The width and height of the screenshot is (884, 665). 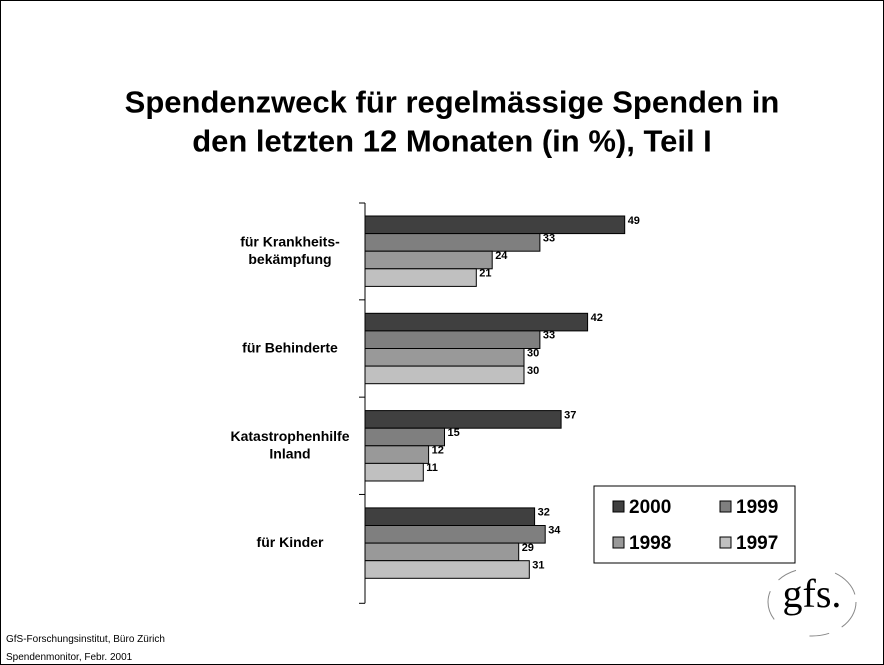 I want to click on value-label: 11, so click(x=432, y=468).